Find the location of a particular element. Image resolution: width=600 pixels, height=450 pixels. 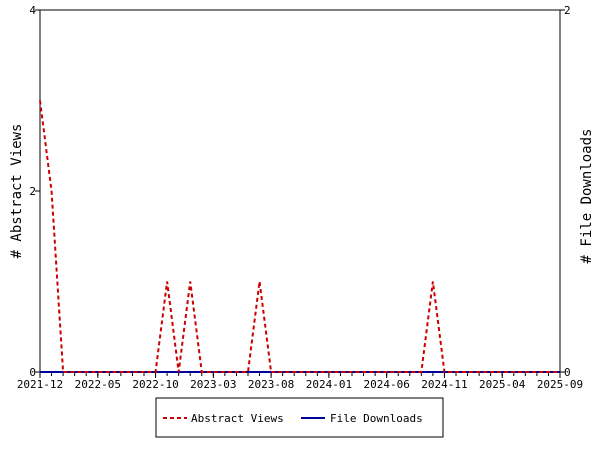

right-y-tick-label: 0 is located at coordinates (567, 372).